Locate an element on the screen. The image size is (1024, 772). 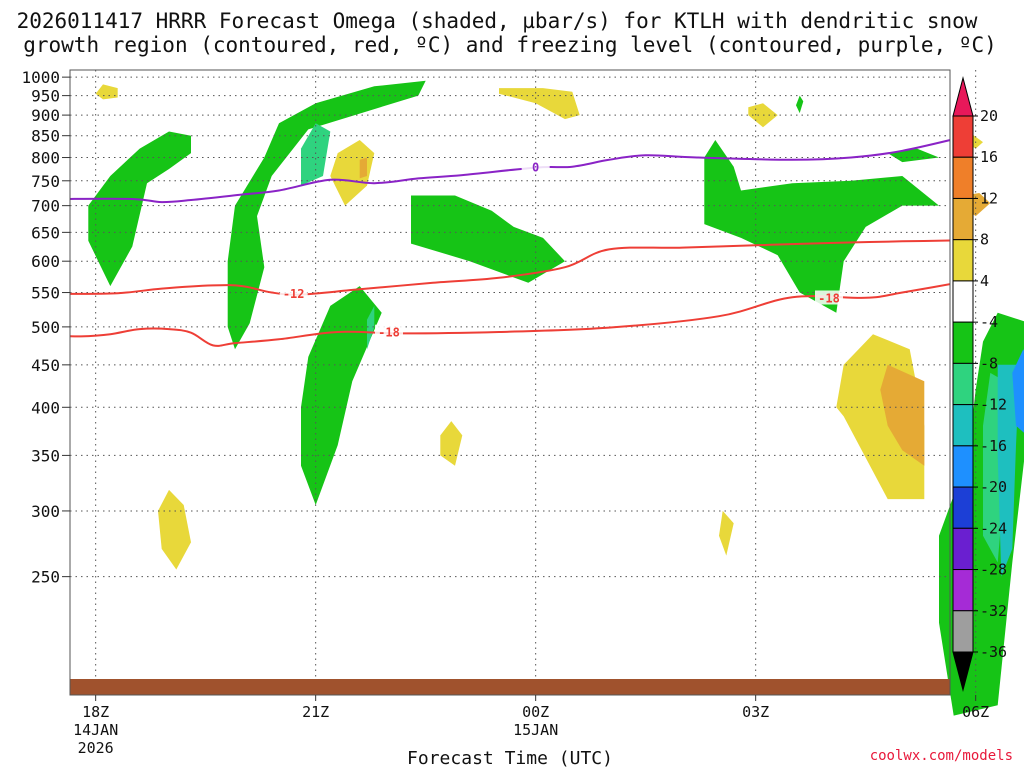
y-tick-label-800: 800 is located at coordinates (45, 158).